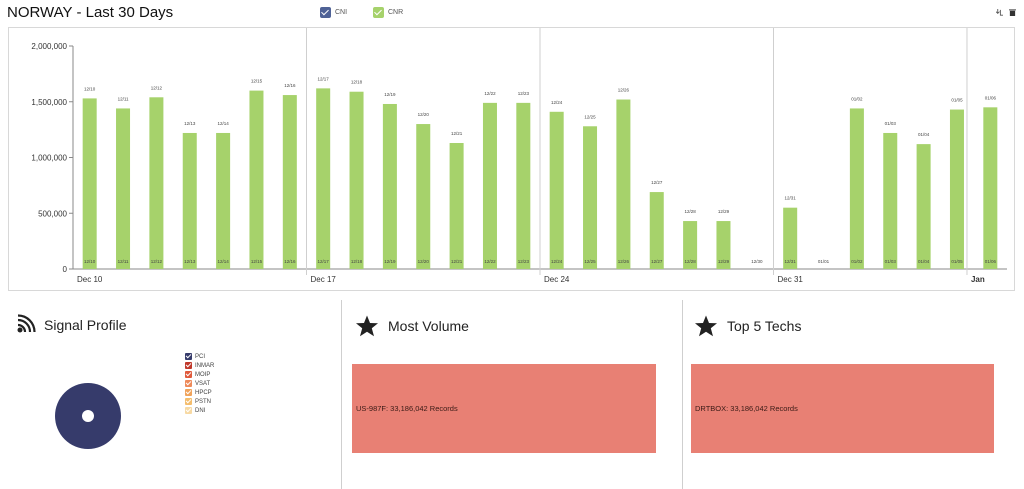 This screenshot has width=1024, height=489. Describe the element at coordinates (199, 356) in the screenshot. I see `signal-legend-item: PCI` at that location.